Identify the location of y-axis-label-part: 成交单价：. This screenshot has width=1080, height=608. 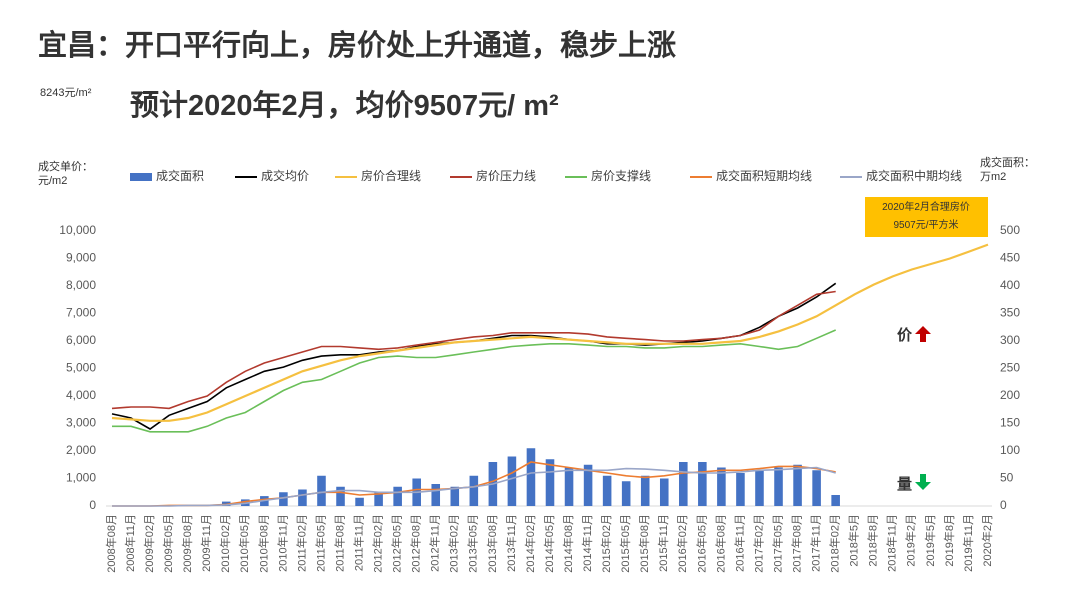
(65, 166).